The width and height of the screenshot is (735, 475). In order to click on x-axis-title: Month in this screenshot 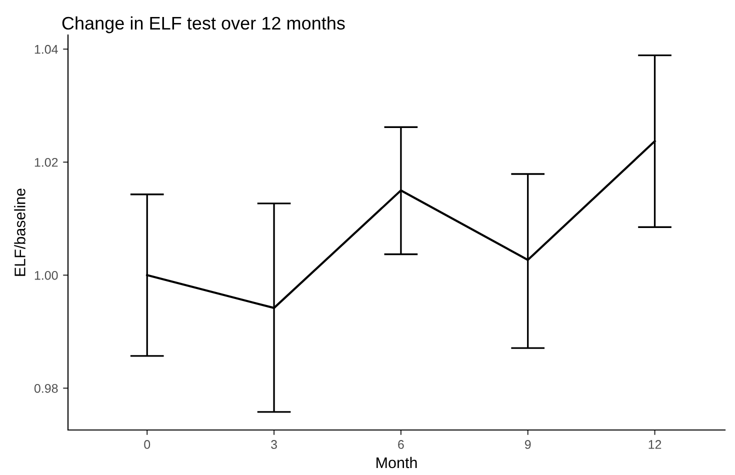, I will do `click(396, 462)`.